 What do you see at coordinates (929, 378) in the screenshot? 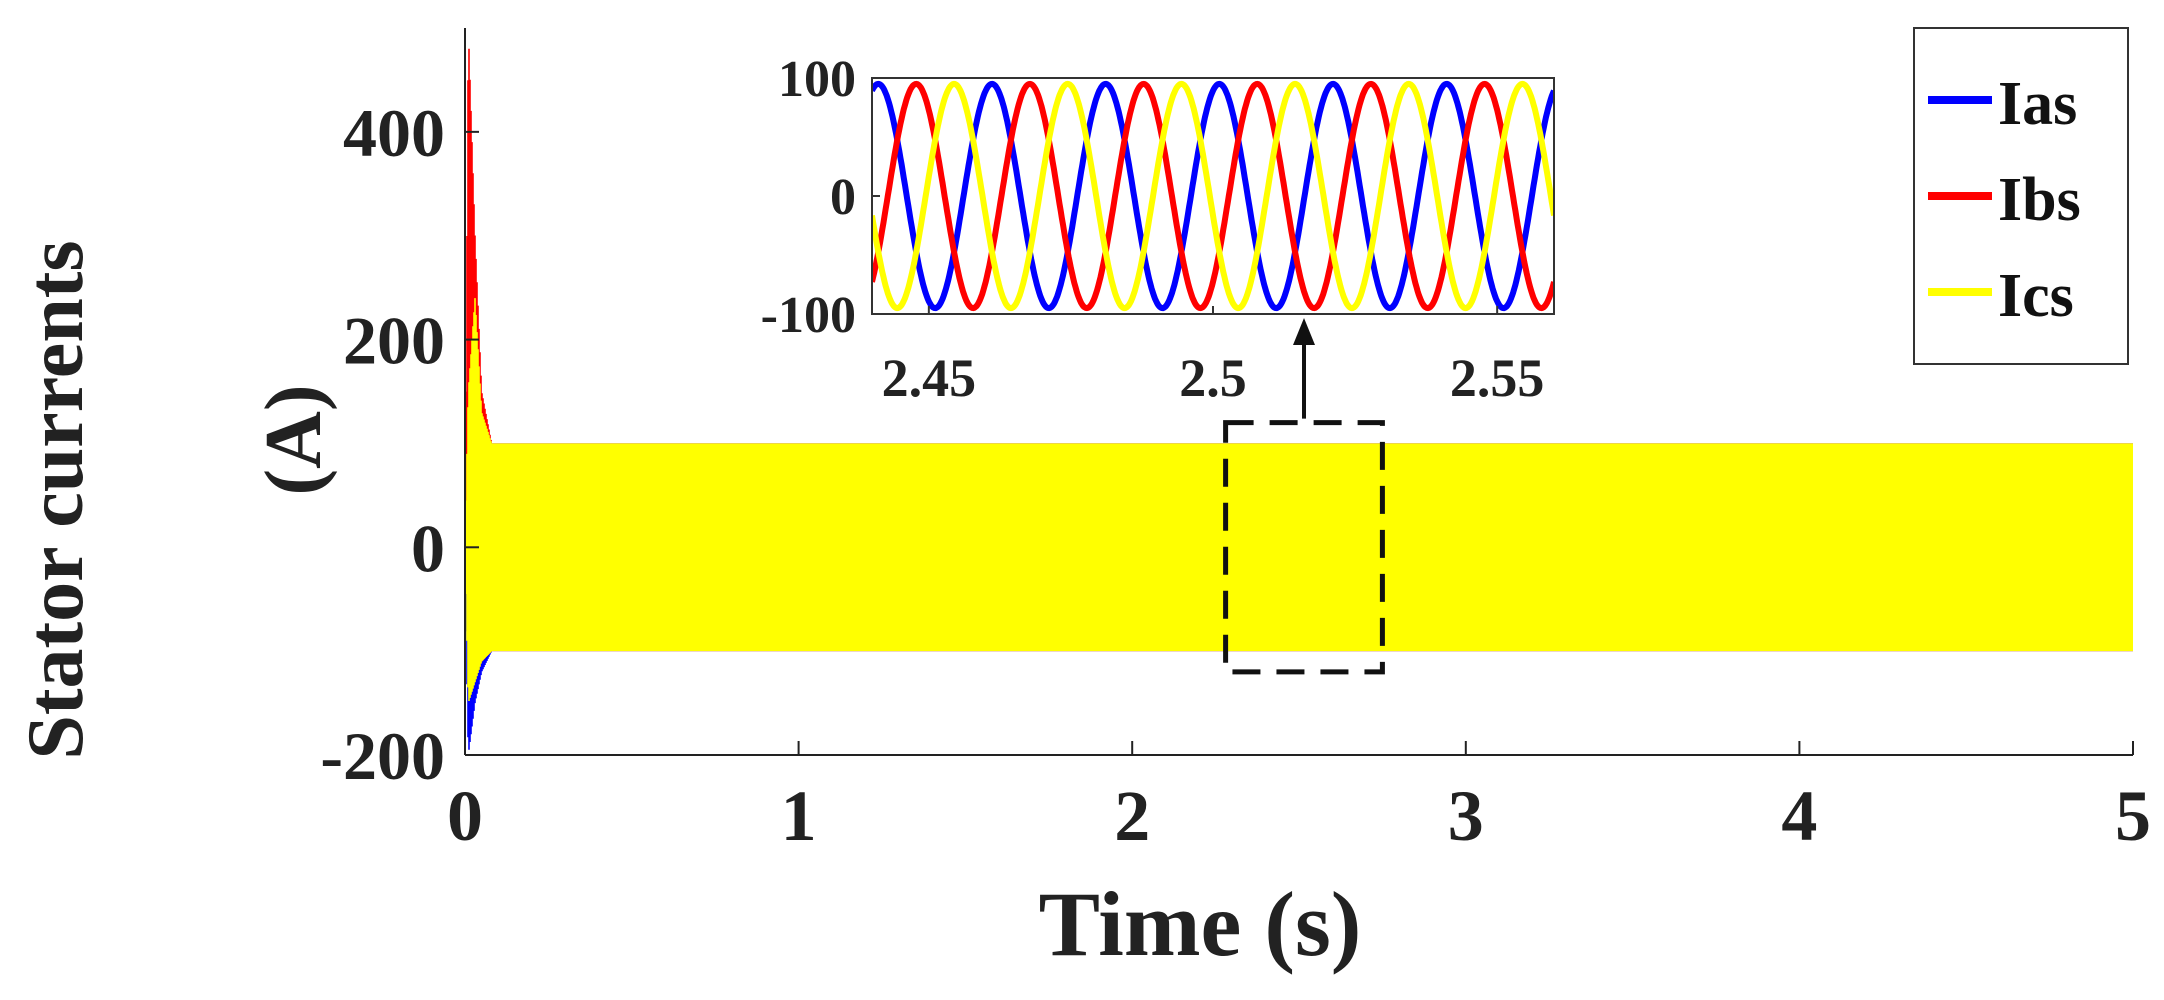
I see `inset-x-tick-label: 2.45` at bounding box center [929, 378].